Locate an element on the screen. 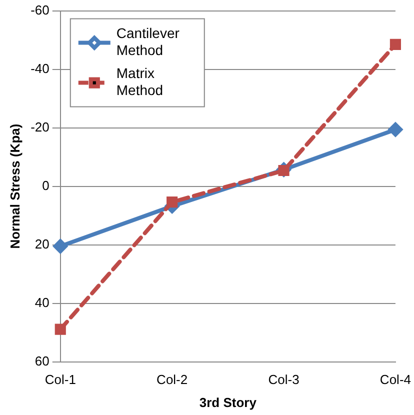 This screenshot has height=415, width=414. y-tick-label: -20 is located at coordinates (40, 126).